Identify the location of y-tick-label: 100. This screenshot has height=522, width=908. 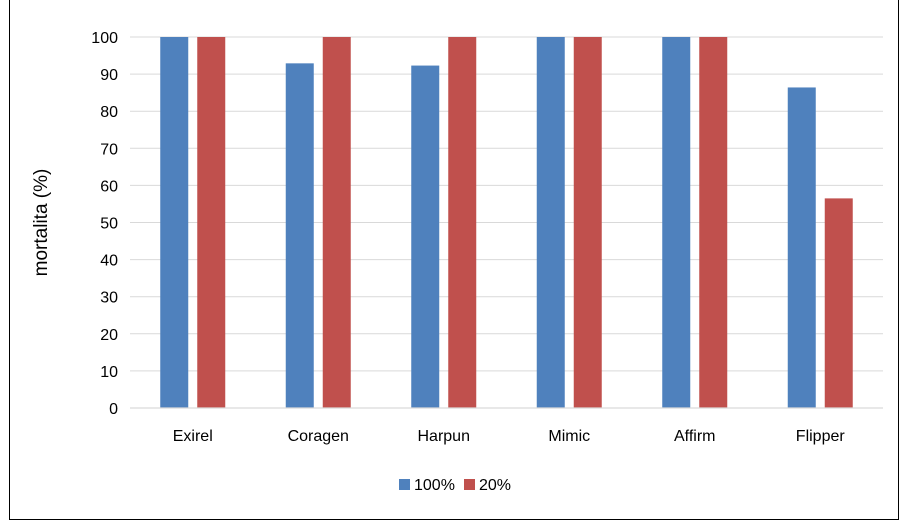
(104, 38).